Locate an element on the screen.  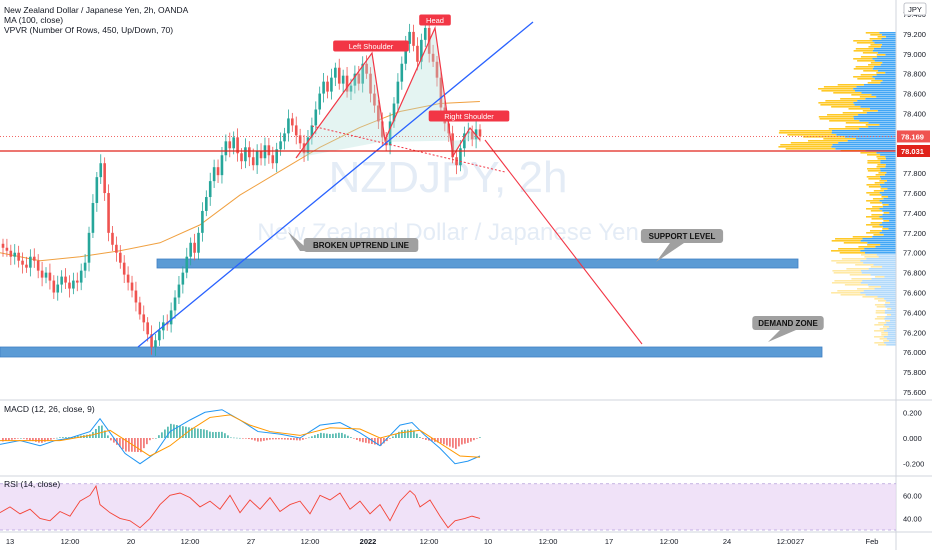
price-tick-label: 75.800 is located at coordinates (914, 372).